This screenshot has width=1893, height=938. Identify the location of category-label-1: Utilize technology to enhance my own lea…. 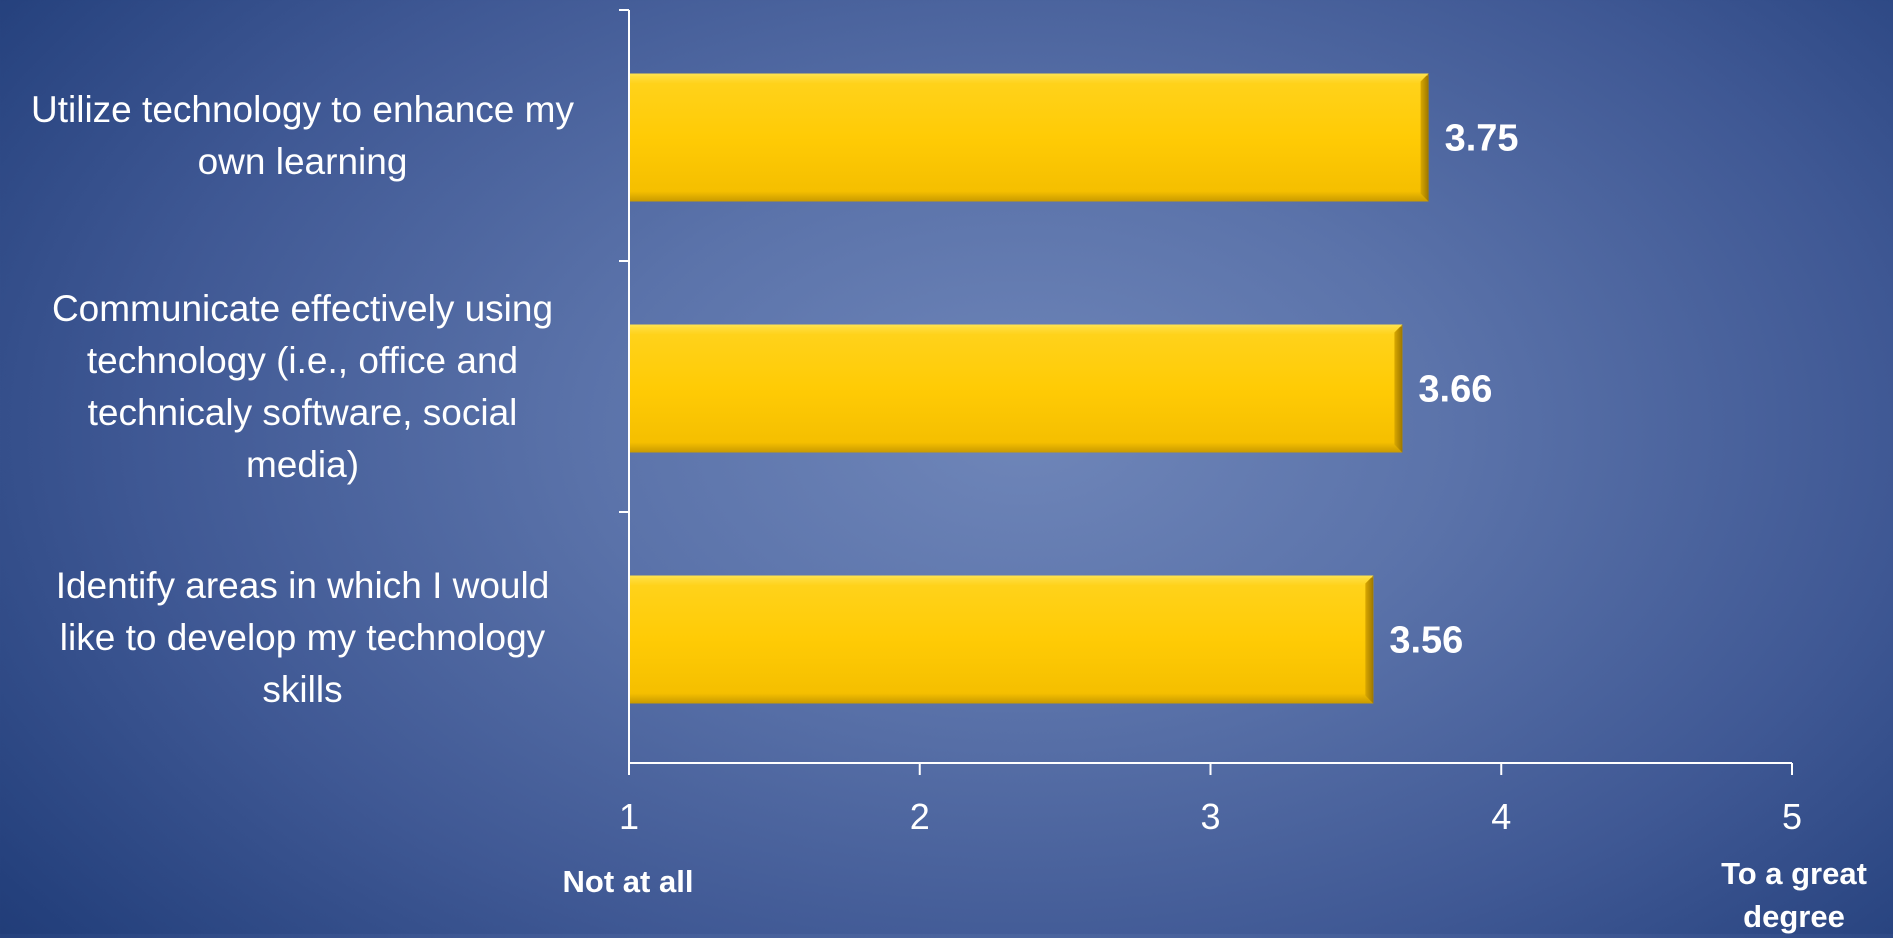
(302, 135).